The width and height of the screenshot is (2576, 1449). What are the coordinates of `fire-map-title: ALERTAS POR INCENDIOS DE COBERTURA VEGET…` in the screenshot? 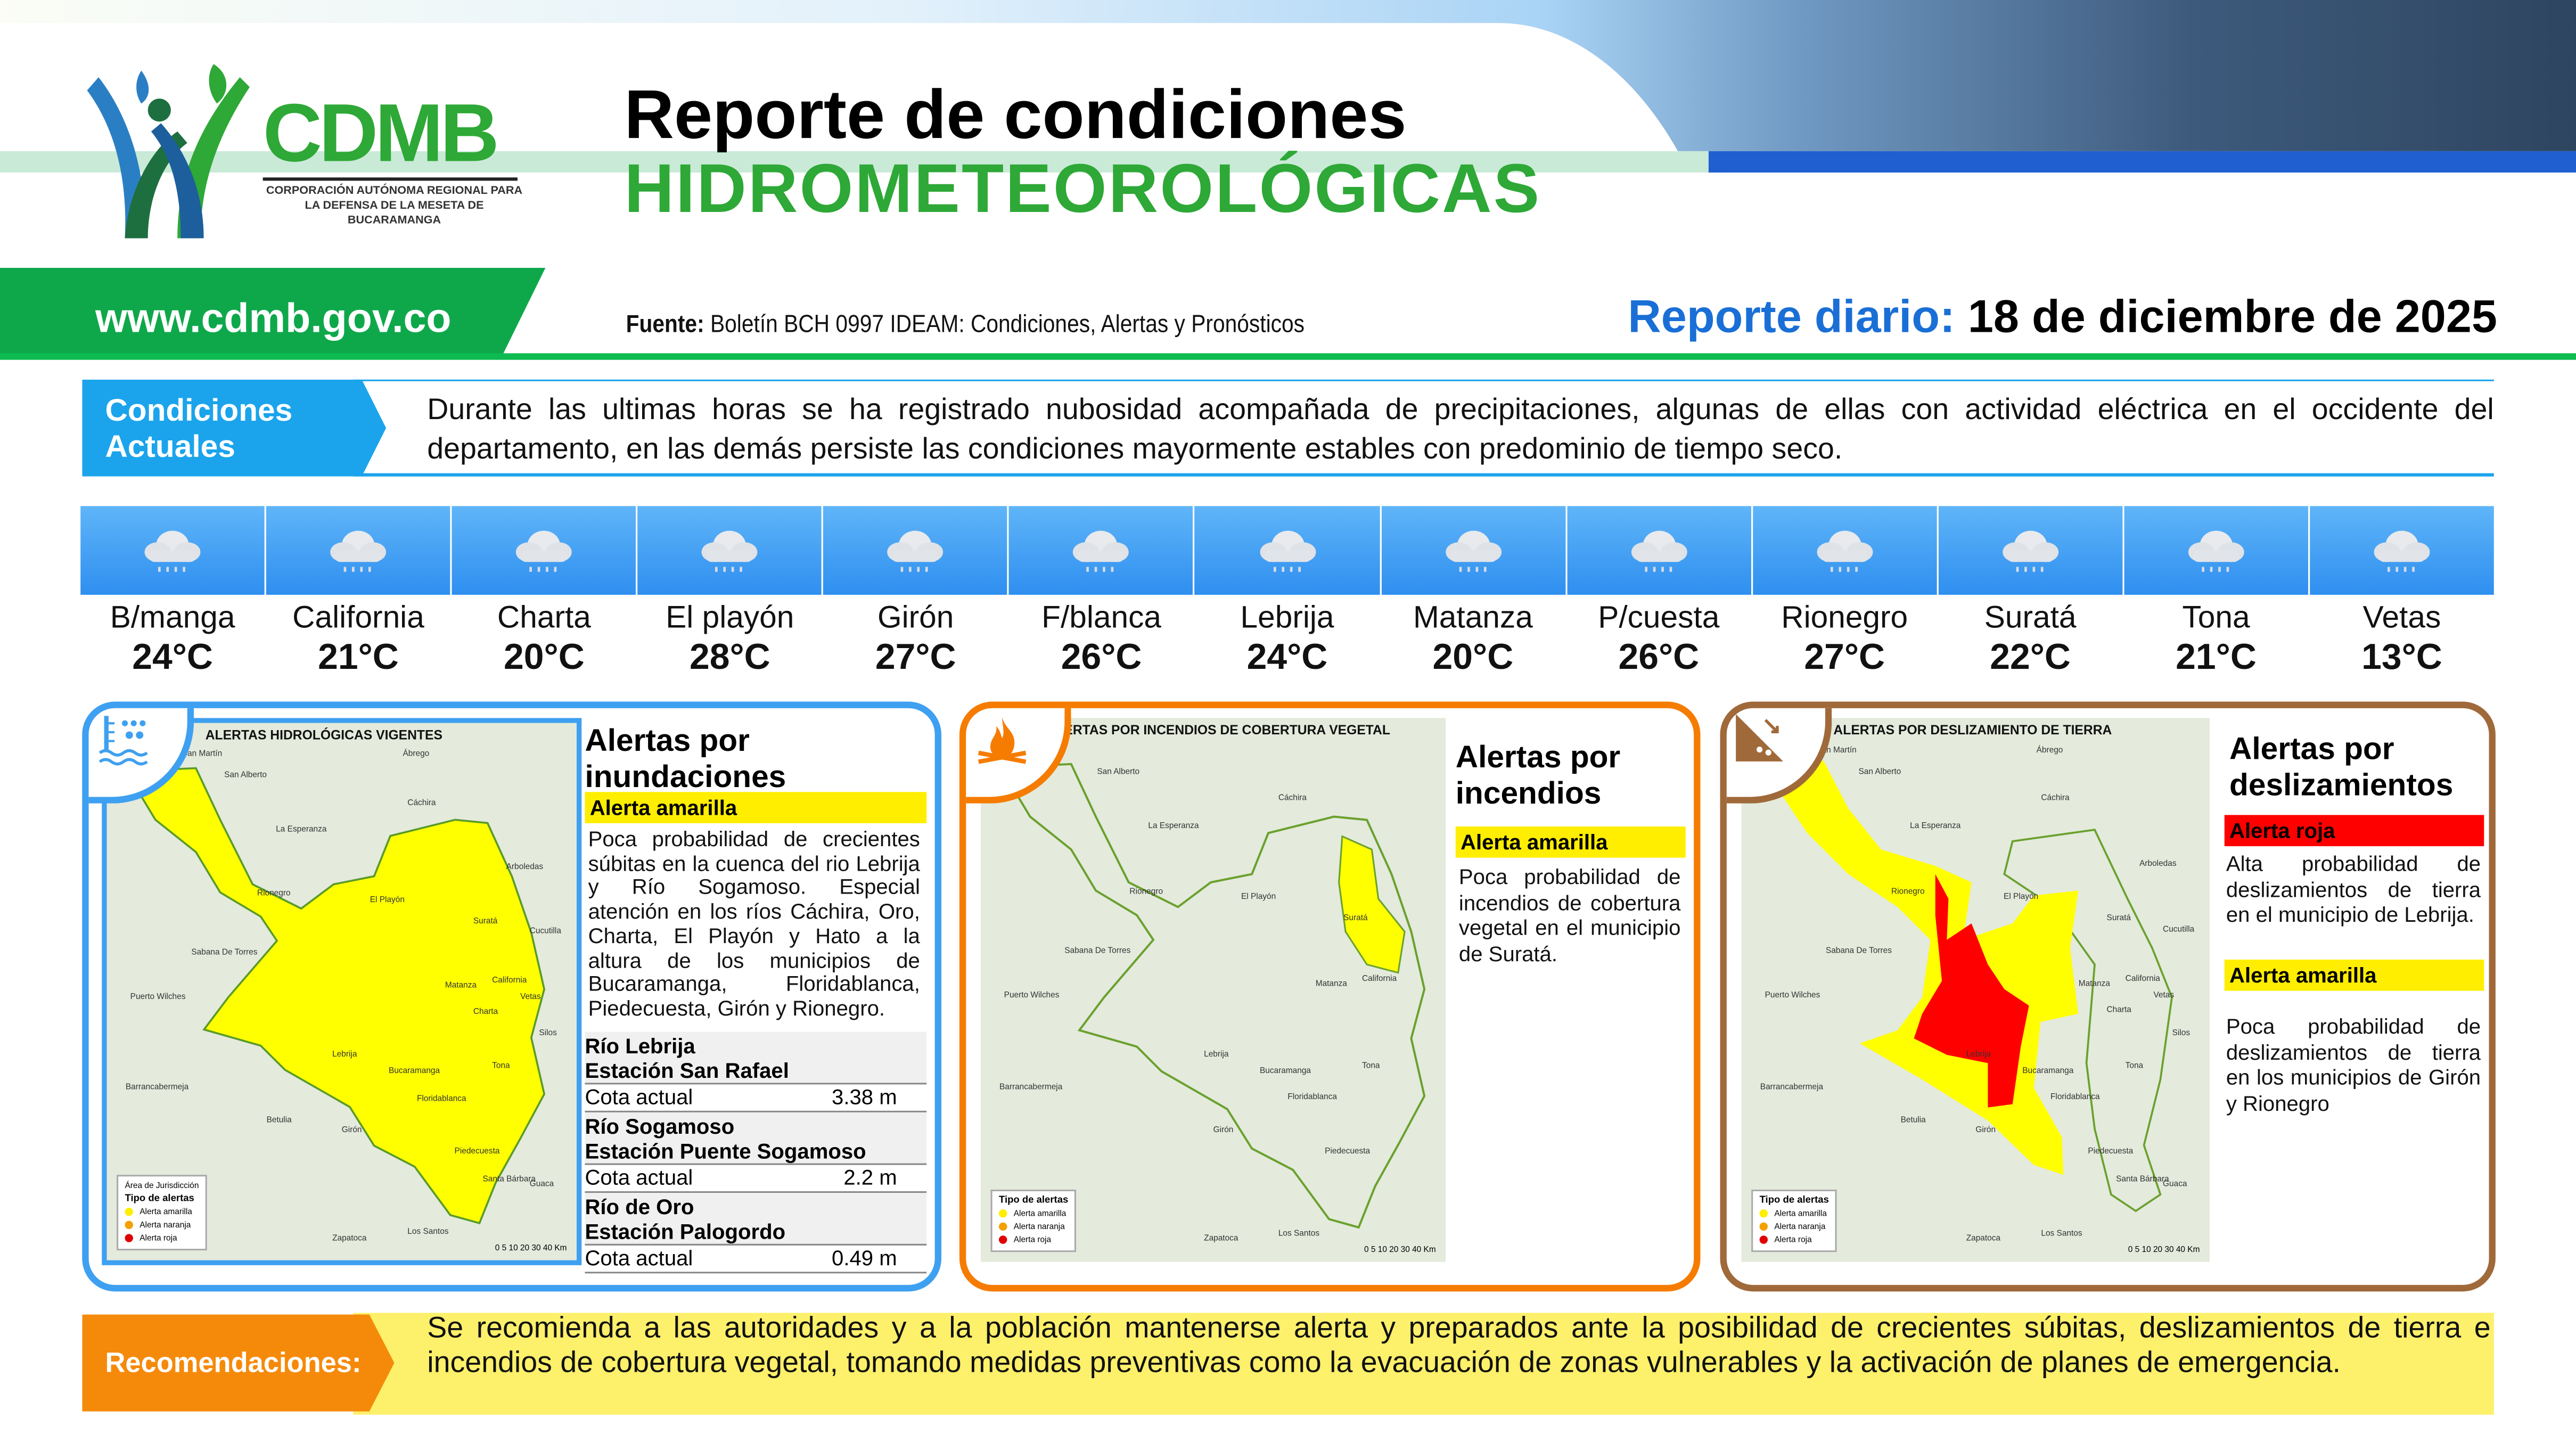 It's located at (1218, 730).